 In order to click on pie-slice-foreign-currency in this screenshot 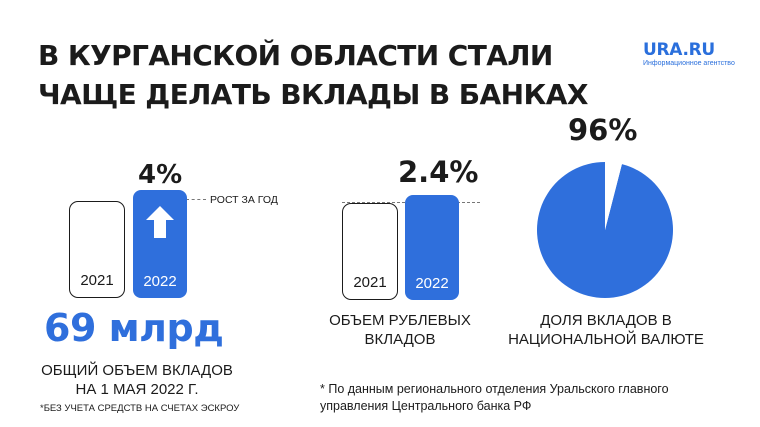, I will do `click(613, 196)`.